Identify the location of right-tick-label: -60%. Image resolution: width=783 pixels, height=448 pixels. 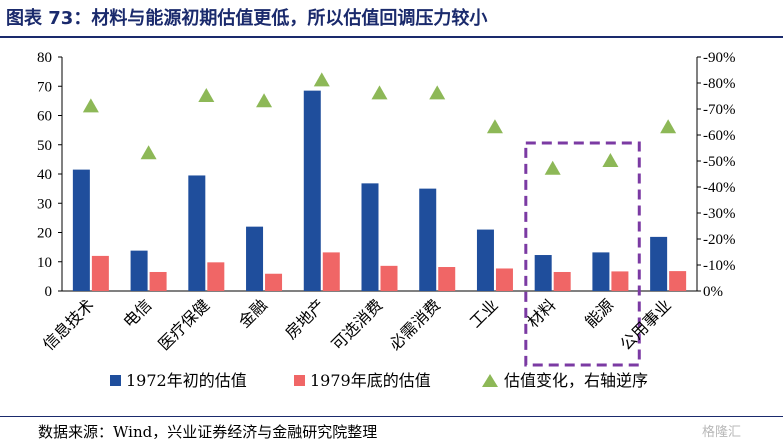
(719, 136).